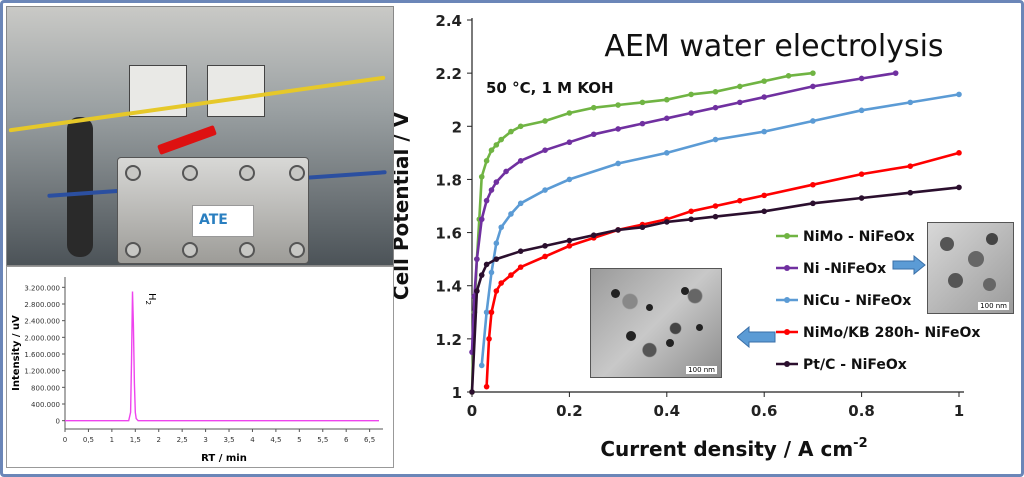 The height and width of the screenshot is (477, 1024). I want to click on chrom-y-tick-label: 1.600.000, so click(42, 355).